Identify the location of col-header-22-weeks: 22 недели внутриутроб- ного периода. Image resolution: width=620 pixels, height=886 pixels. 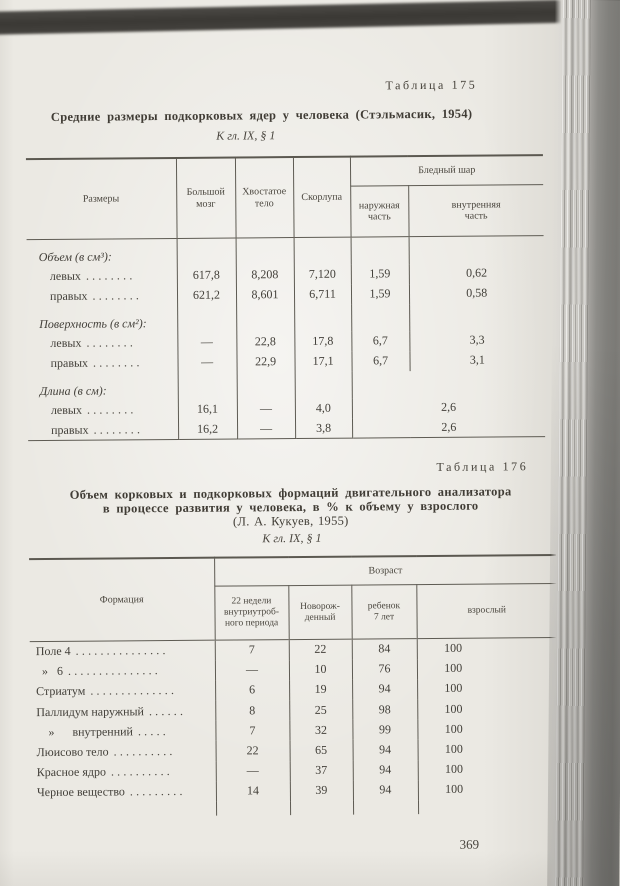
(251, 613).